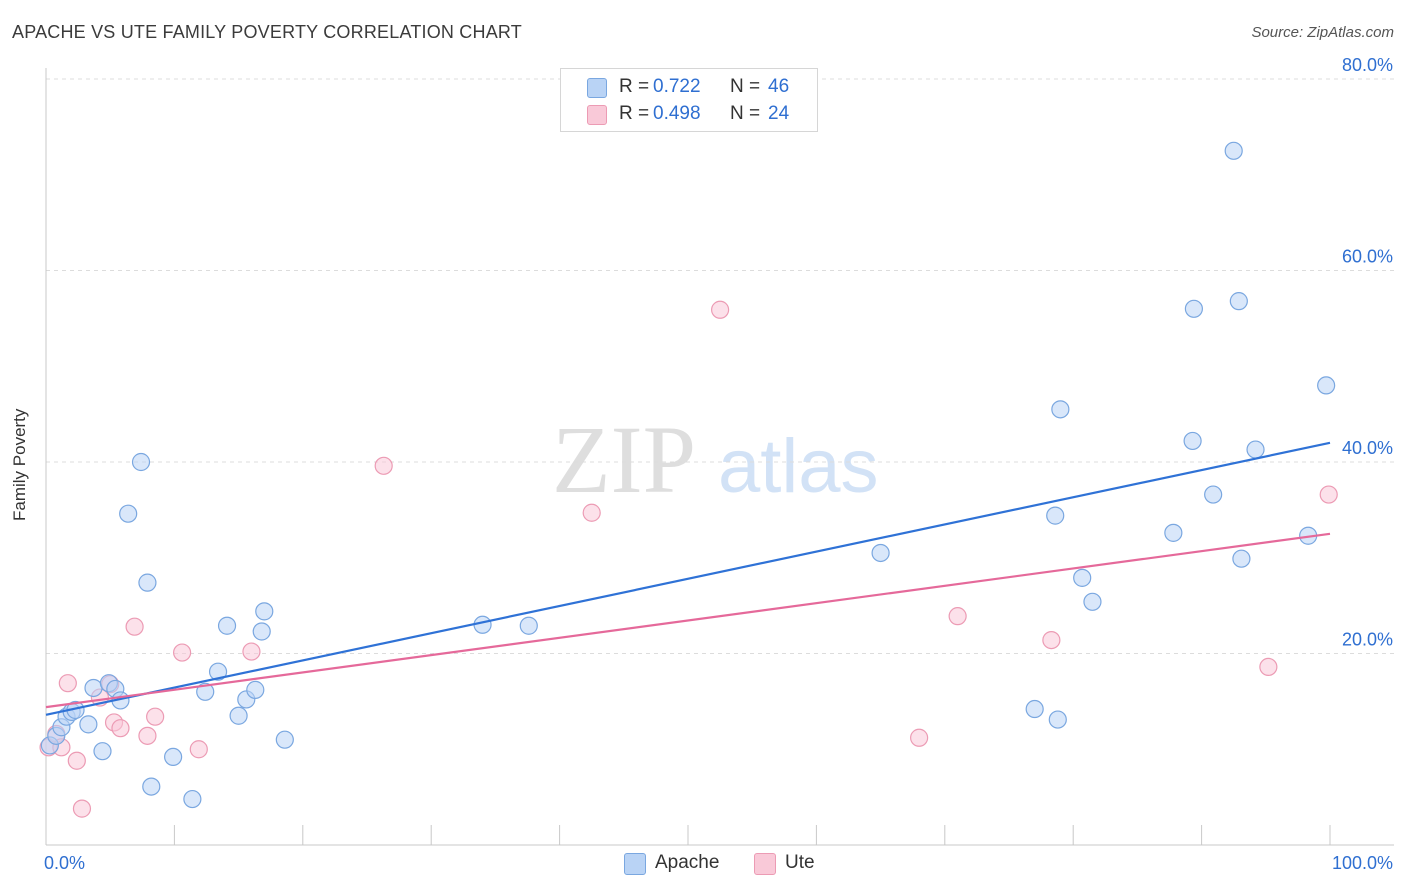  What do you see at coordinates (765, 864) in the screenshot?
I see `legend-ute-swatch` at bounding box center [765, 864].